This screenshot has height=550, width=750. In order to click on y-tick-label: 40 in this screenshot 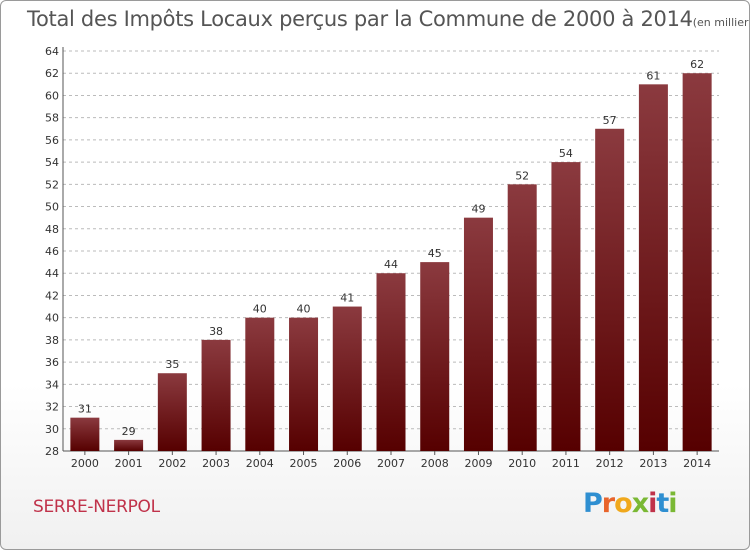, I will do `click(52, 318)`.